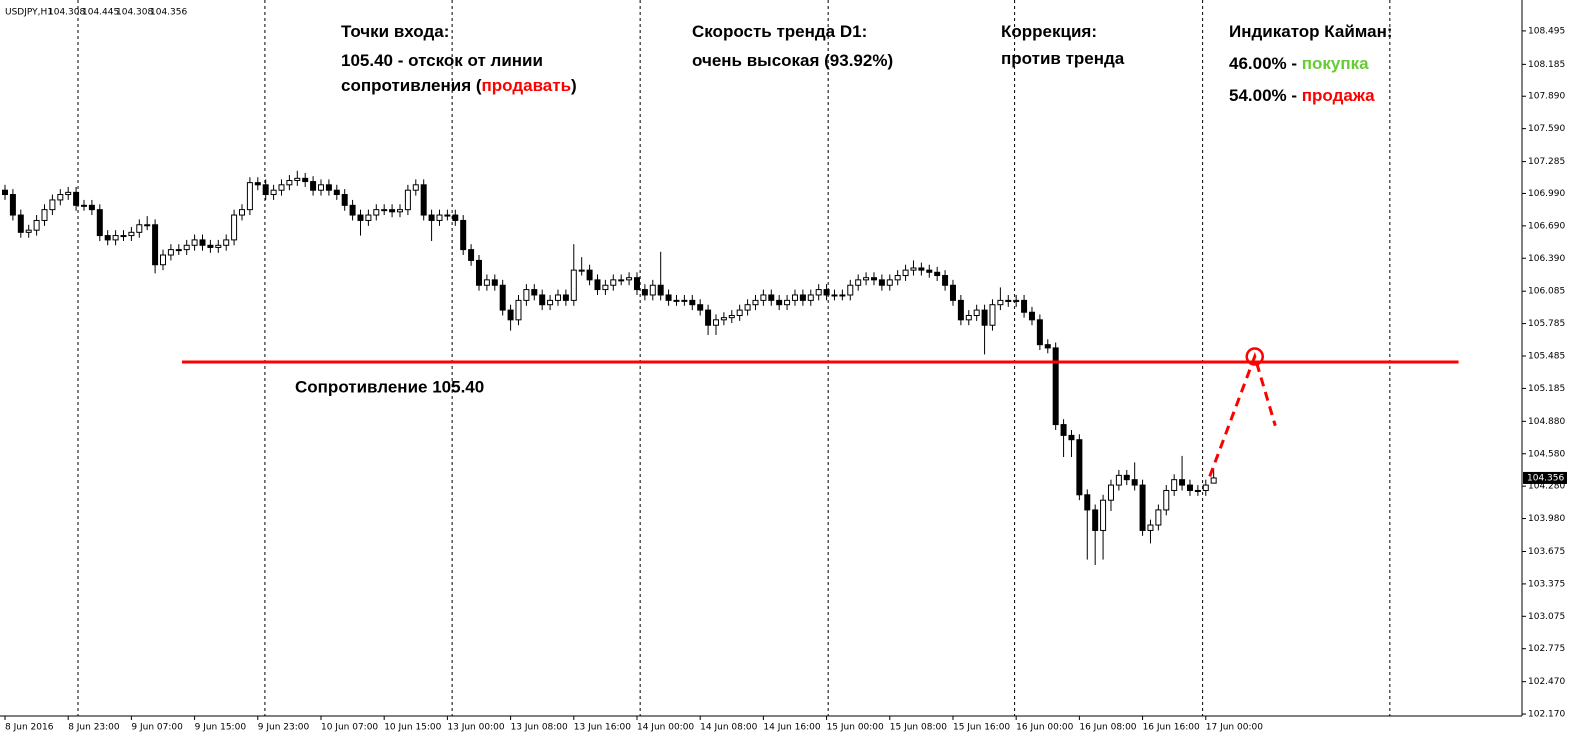 This screenshot has height=751, width=1591. What do you see at coordinates (1546, 292) in the screenshot?
I see `y-tick-label: 106.085` at bounding box center [1546, 292].